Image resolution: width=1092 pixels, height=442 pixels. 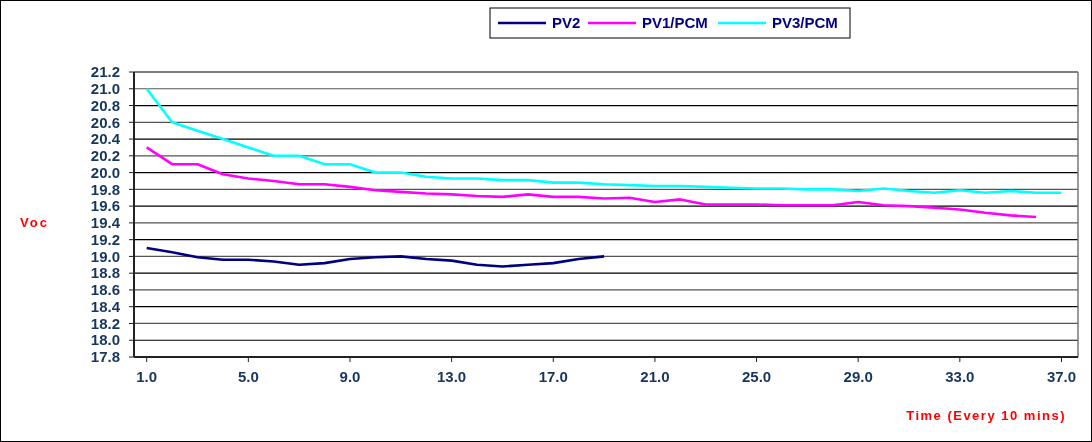 I want to click on y-tick-label: 20.0, so click(x=105, y=172).